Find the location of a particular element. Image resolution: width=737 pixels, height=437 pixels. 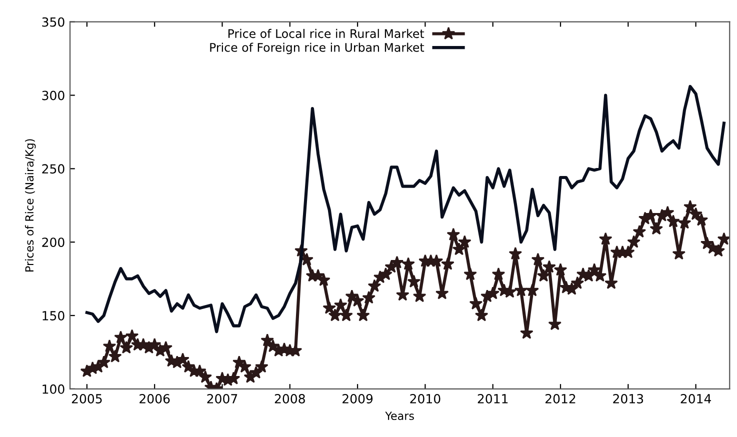

x-tick-label: 2013 is located at coordinates (628, 399).